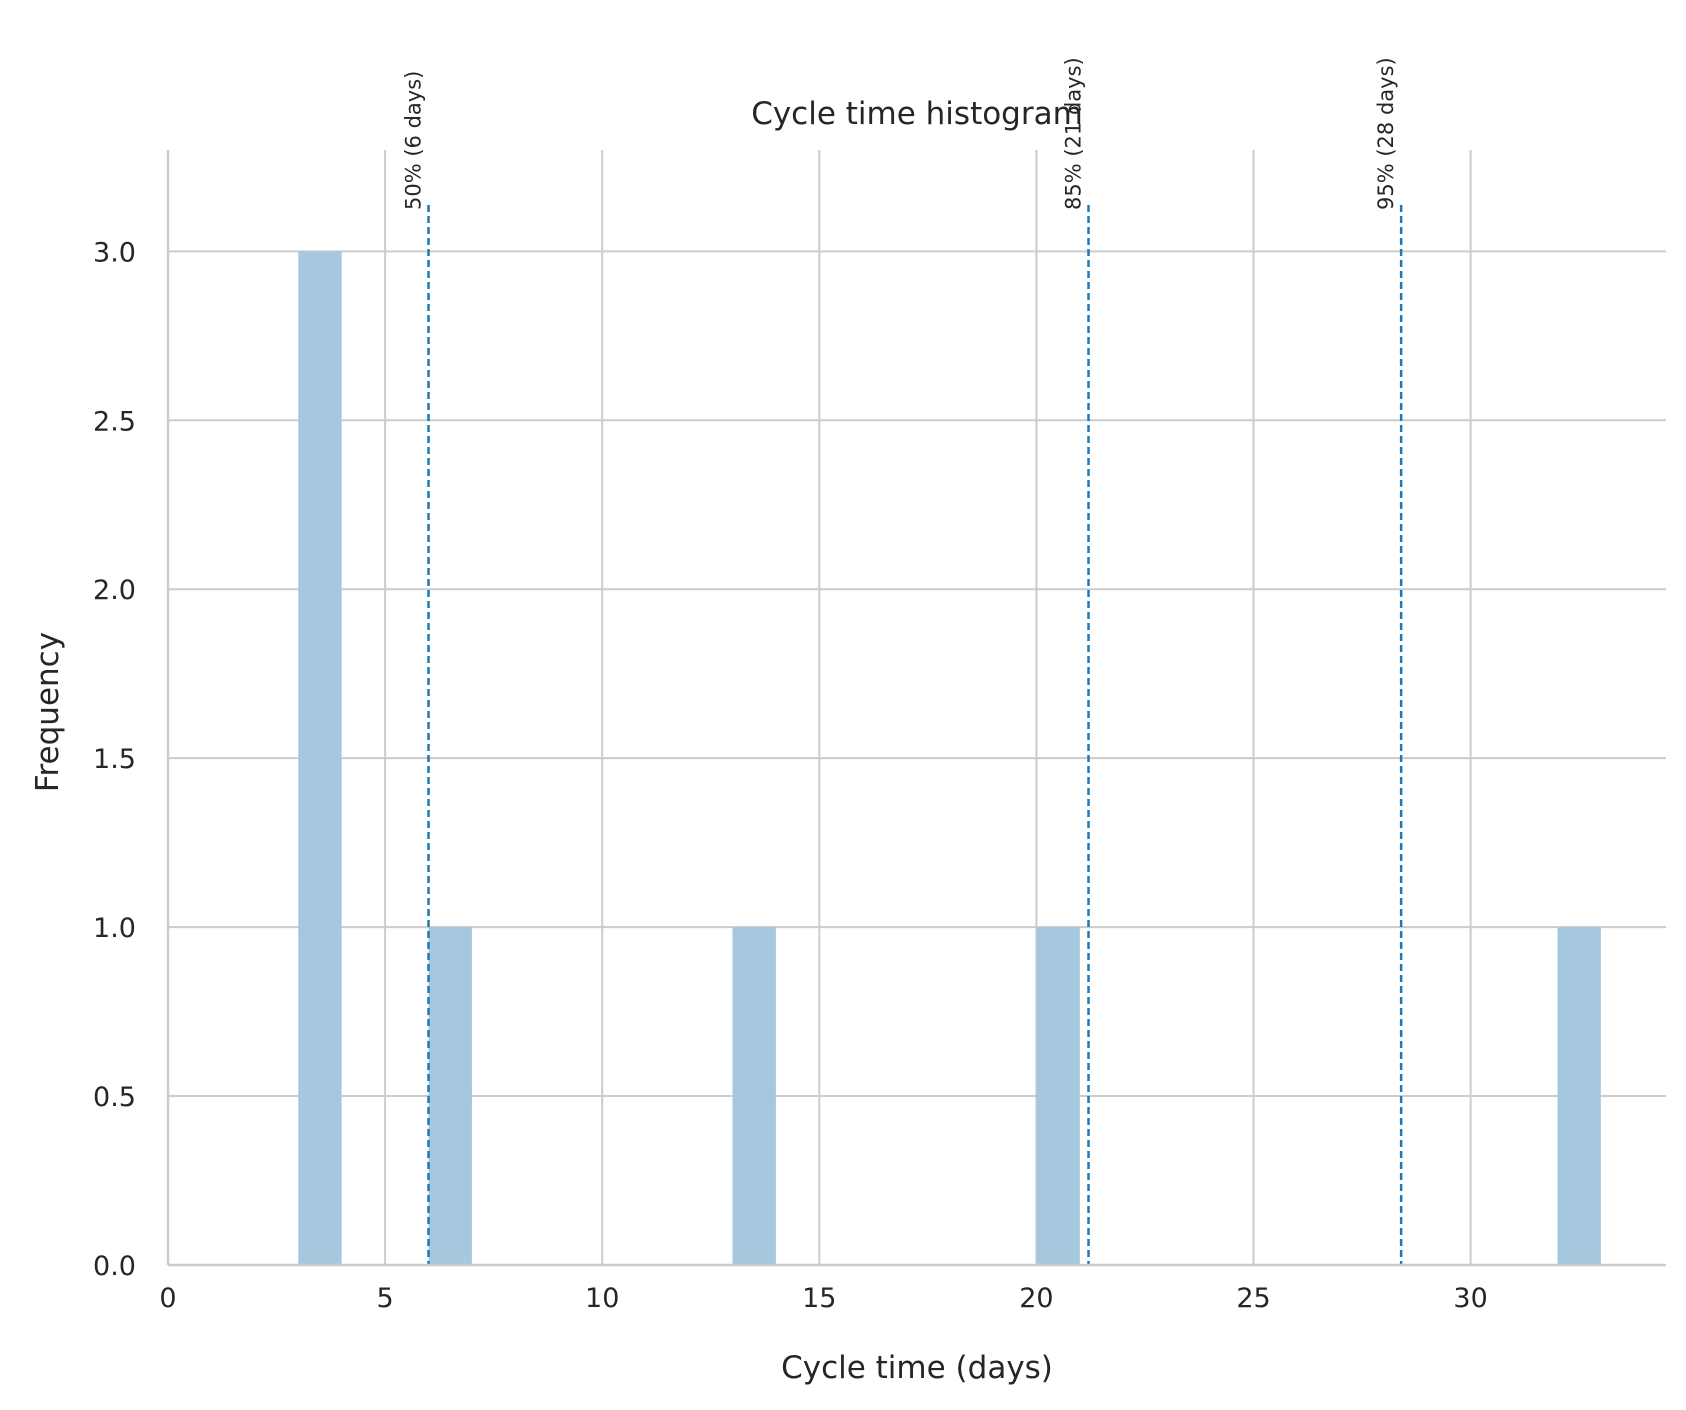 Image resolution: width=1686 pixels, height=1410 pixels. I want to click on y-tick-label: 2.5, so click(114, 421).